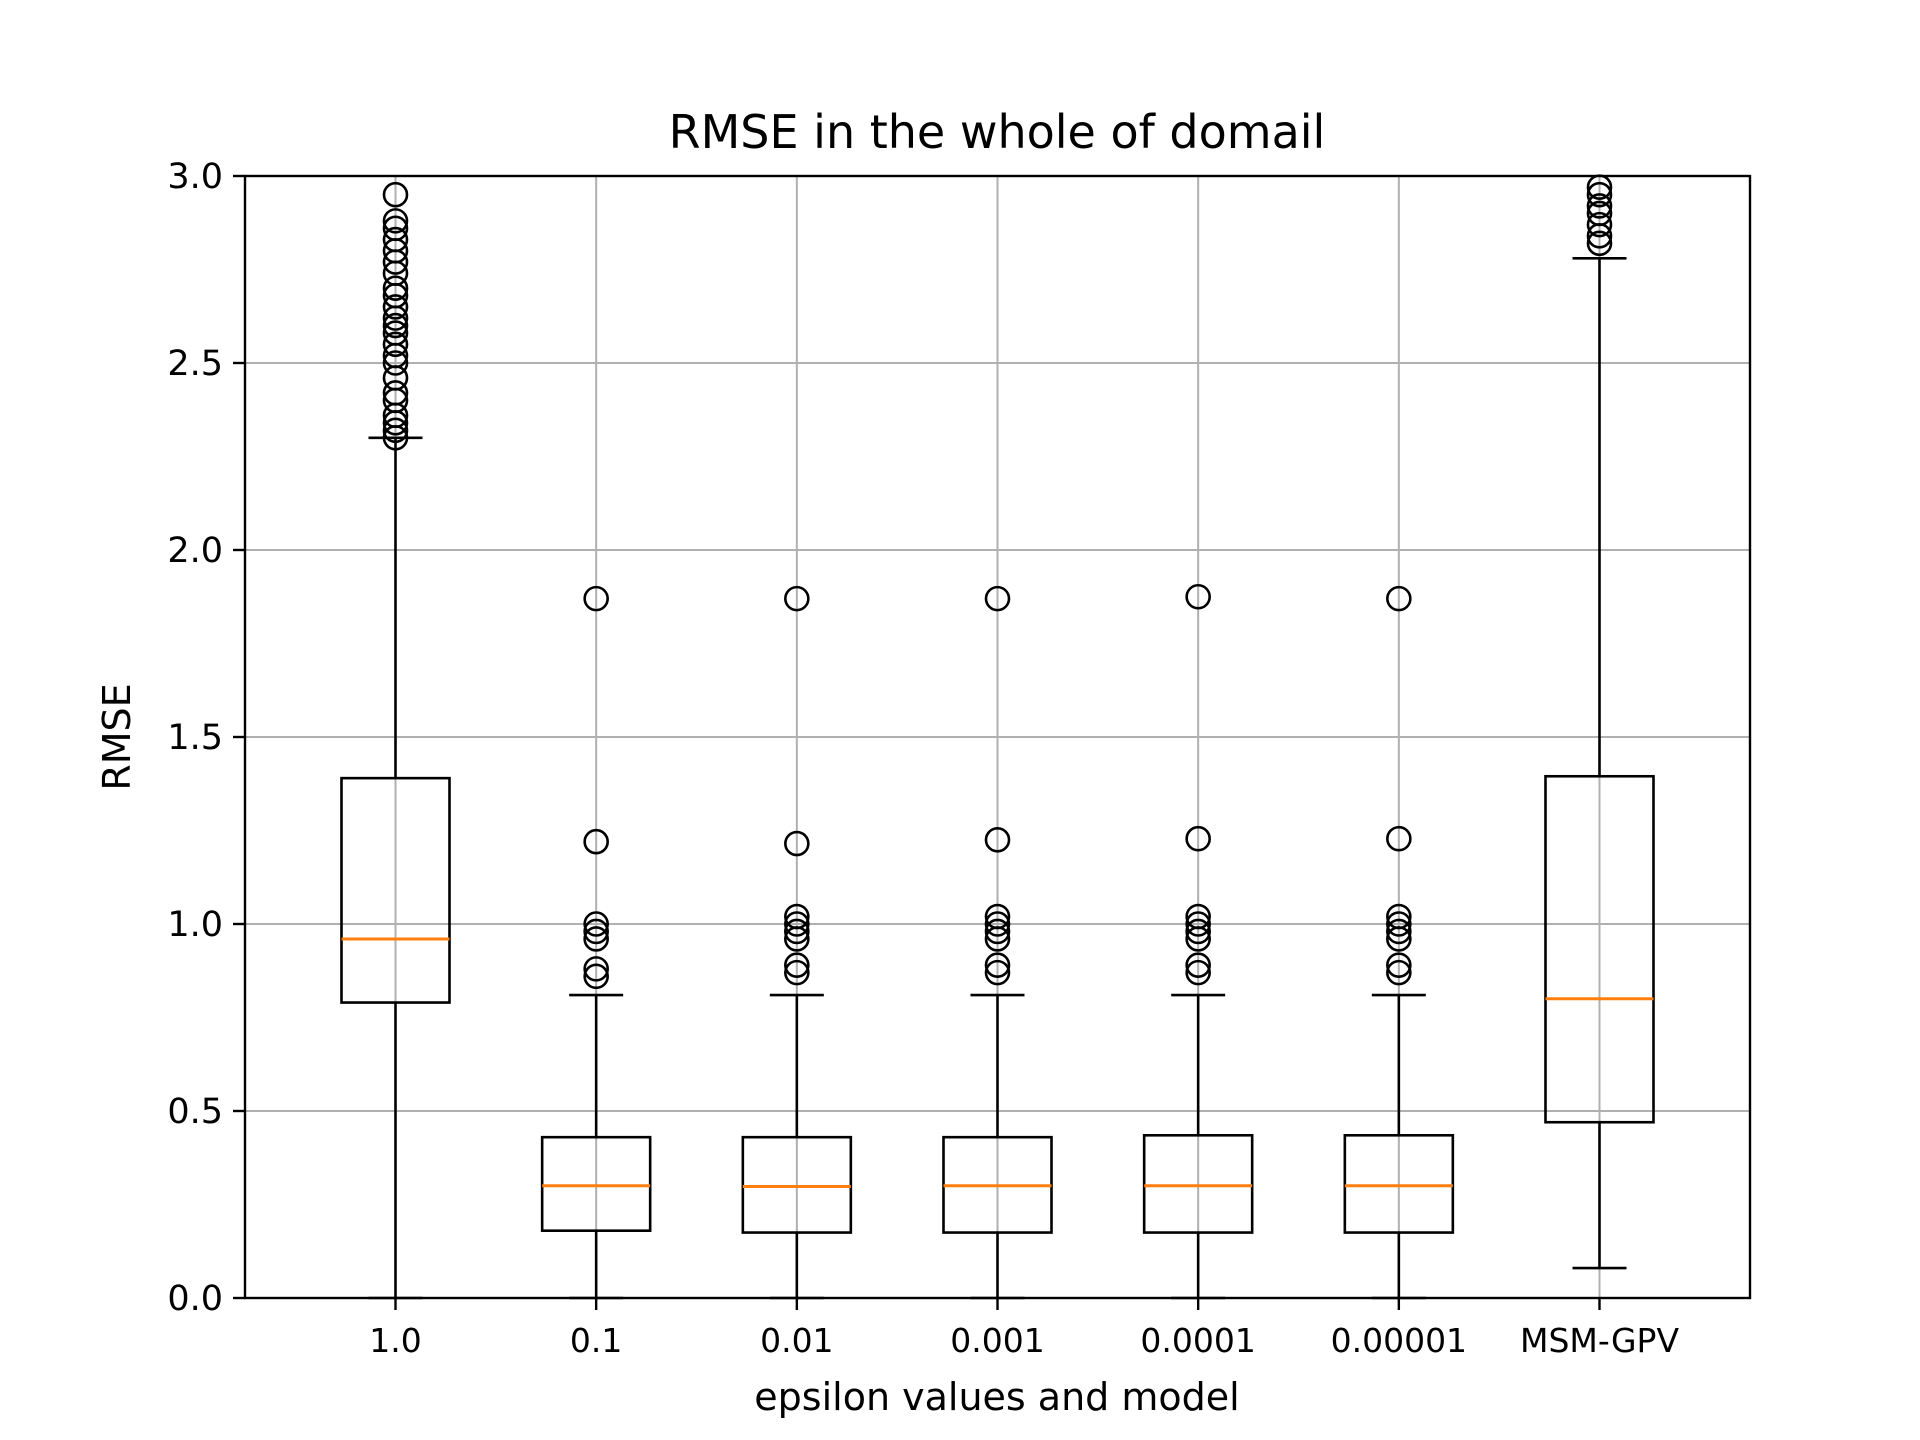 The height and width of the screenshot is (1440, 1920). I want to click on x-tick-label: MSM-GPV, so click(1599, 1340).